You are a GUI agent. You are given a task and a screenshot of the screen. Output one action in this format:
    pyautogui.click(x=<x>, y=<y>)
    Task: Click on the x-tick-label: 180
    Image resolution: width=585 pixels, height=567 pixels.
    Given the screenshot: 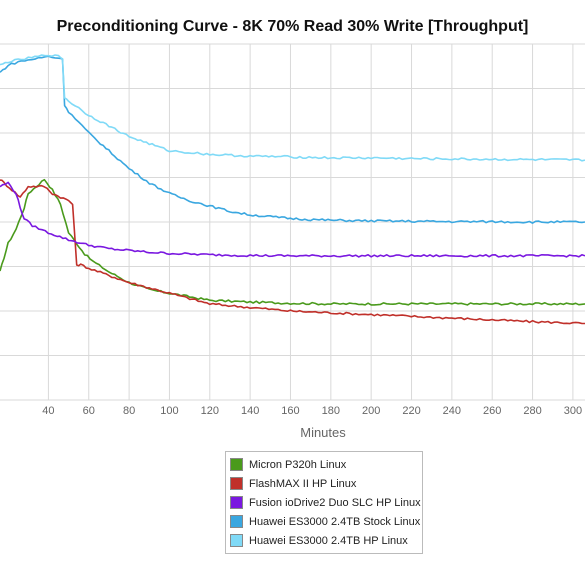 What is the action you would take?
    pyautogui.click(x=331, y=411)
    